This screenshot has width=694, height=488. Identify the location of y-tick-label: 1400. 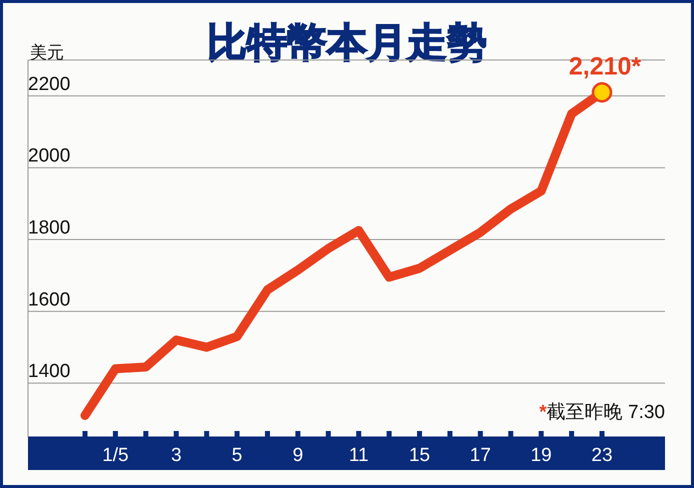
(49, 371).